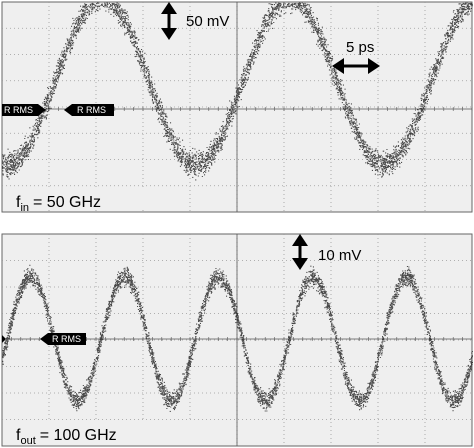  I want to click on top-vertical-scale-label: 50 mV, so click(207, 21).